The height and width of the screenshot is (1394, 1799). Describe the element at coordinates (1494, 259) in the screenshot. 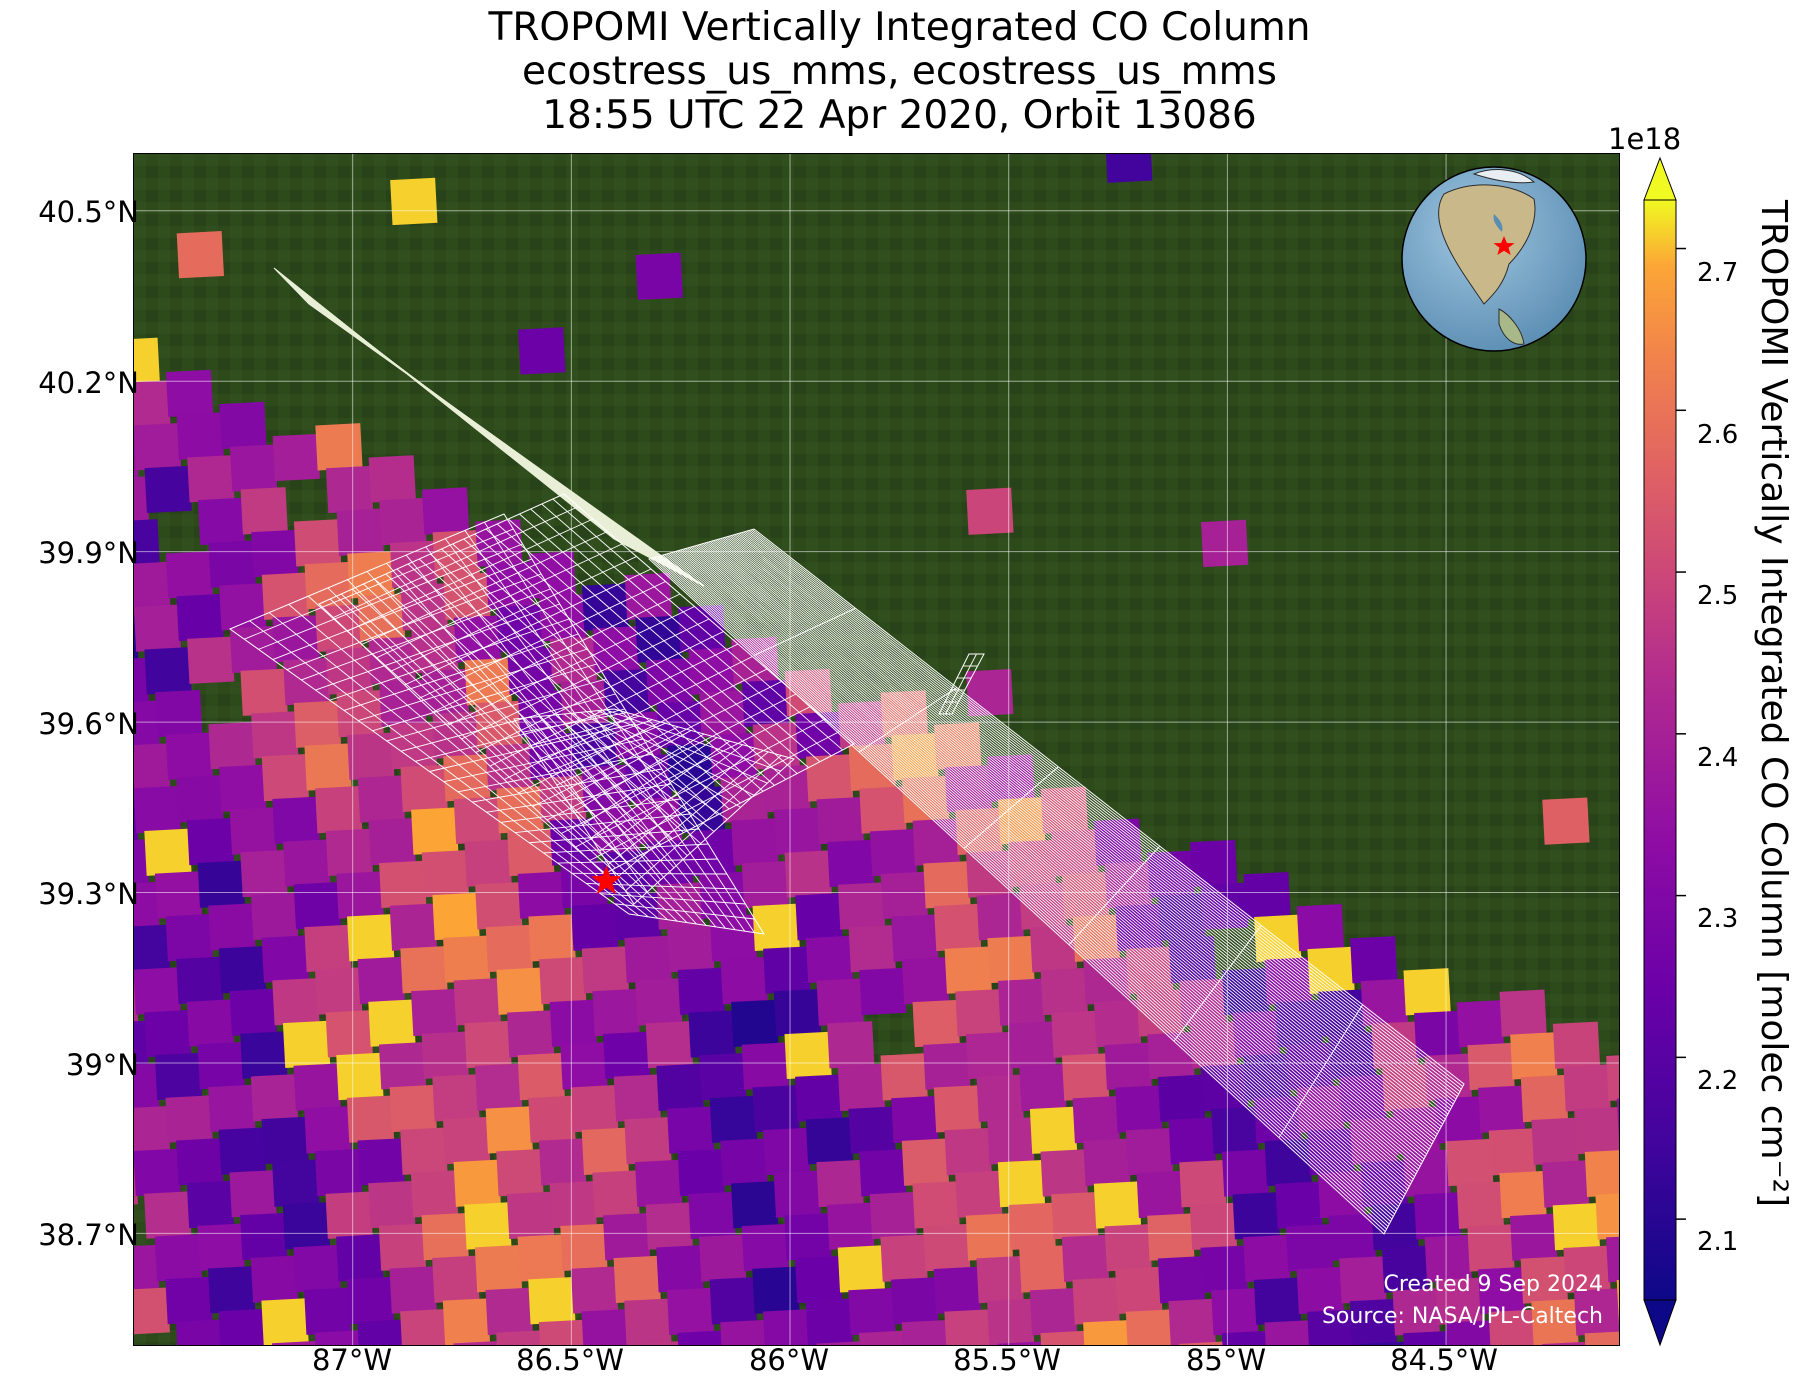

I see `globe-inset` at that location.